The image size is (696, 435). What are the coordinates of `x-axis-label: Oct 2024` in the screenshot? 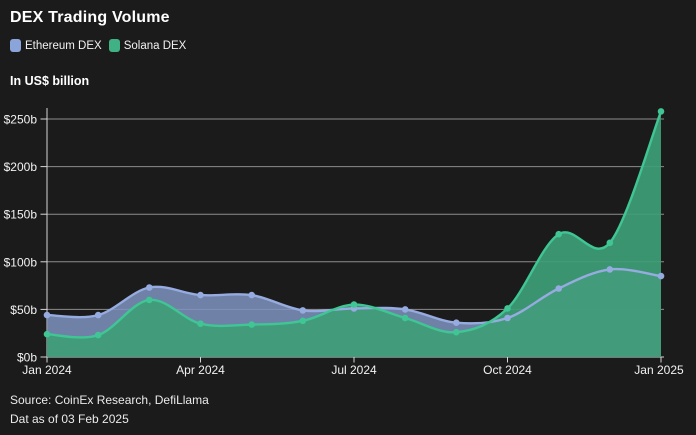 It's located at (507, 370).